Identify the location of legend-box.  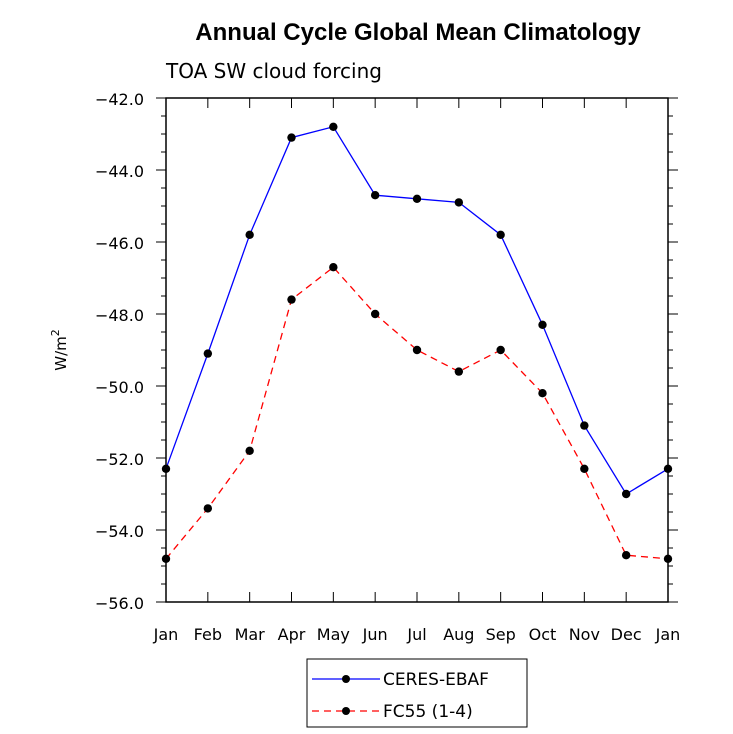
(417, 693).